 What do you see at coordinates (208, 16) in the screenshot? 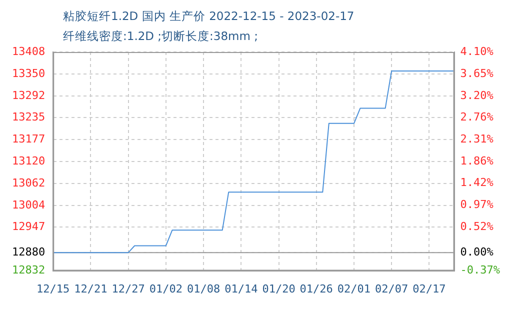
I see `chart-title: 粘胶短纤1.2D 国内 生产价 2022-12-15 - 2023-02-17` at bounding box center [208, 16].